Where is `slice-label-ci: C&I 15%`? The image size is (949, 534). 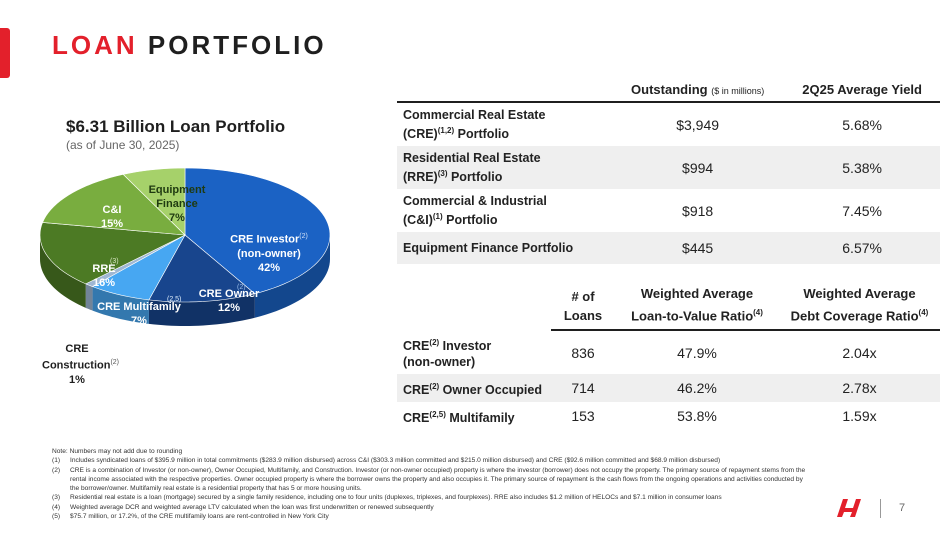 slice-label-ci: C&I 15% is located at coordinates (112, 217).